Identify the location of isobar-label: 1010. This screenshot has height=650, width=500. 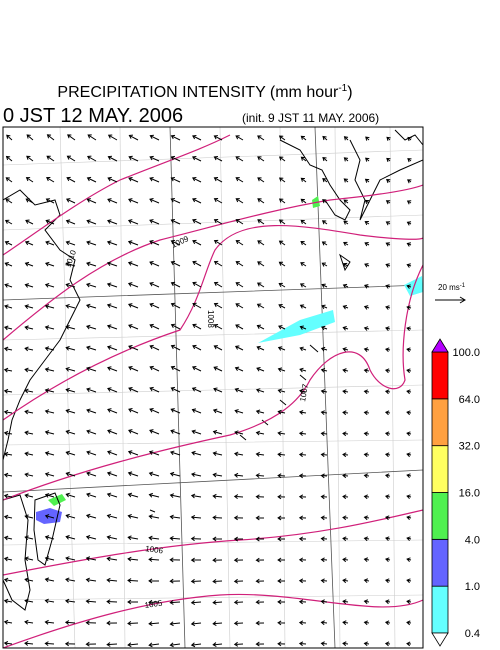
(70, 258).